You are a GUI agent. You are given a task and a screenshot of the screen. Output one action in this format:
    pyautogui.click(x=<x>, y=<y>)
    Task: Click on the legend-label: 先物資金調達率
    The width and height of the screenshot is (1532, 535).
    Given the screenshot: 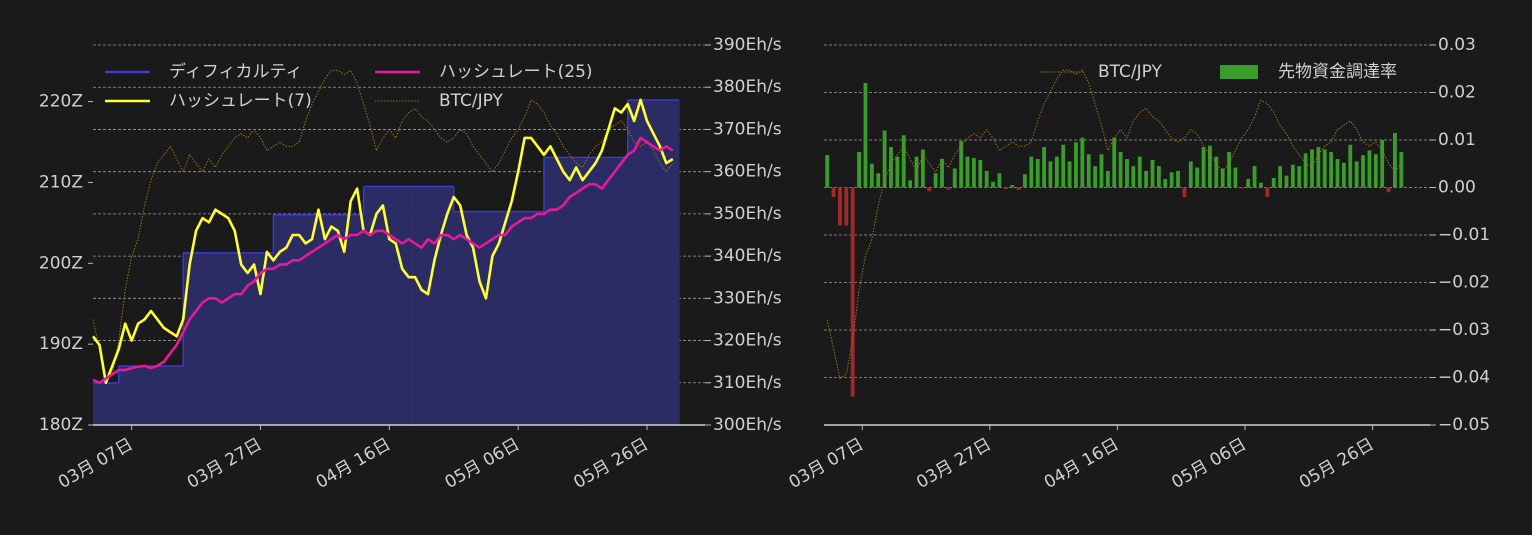 What is the action you would take?
    pyautogui.click(x=1337, y=72)
    